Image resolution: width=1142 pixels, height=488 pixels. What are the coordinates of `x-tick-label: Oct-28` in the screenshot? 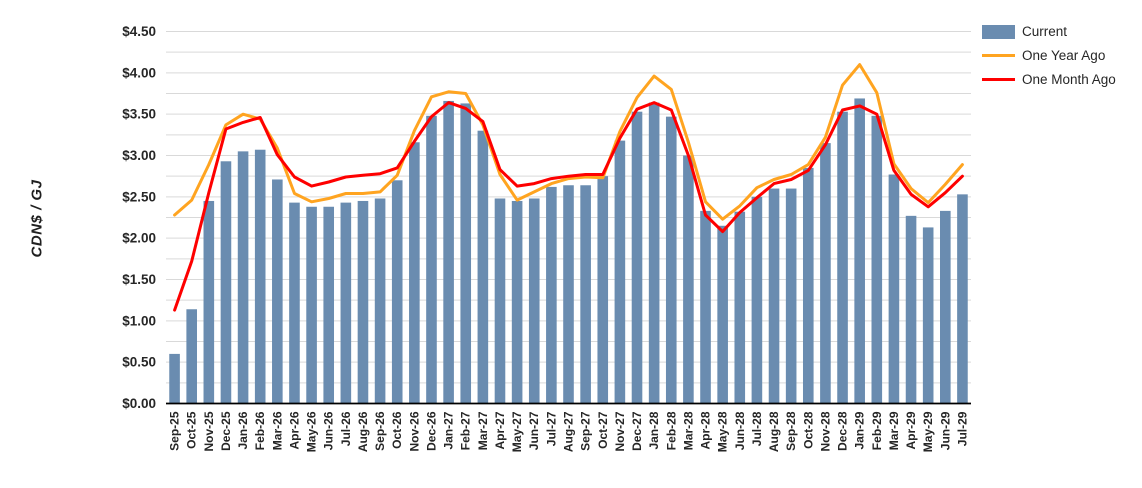 It's located at (808, 430).